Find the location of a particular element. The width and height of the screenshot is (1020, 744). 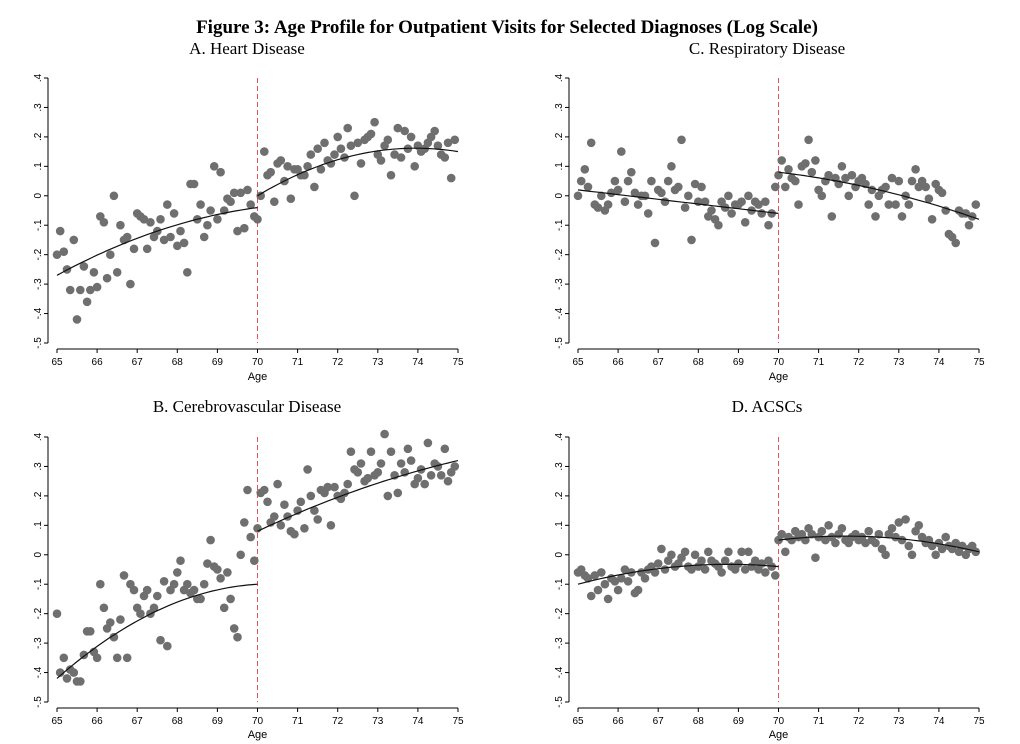

x-axis-label: Age is located at coordinates (779, 735).